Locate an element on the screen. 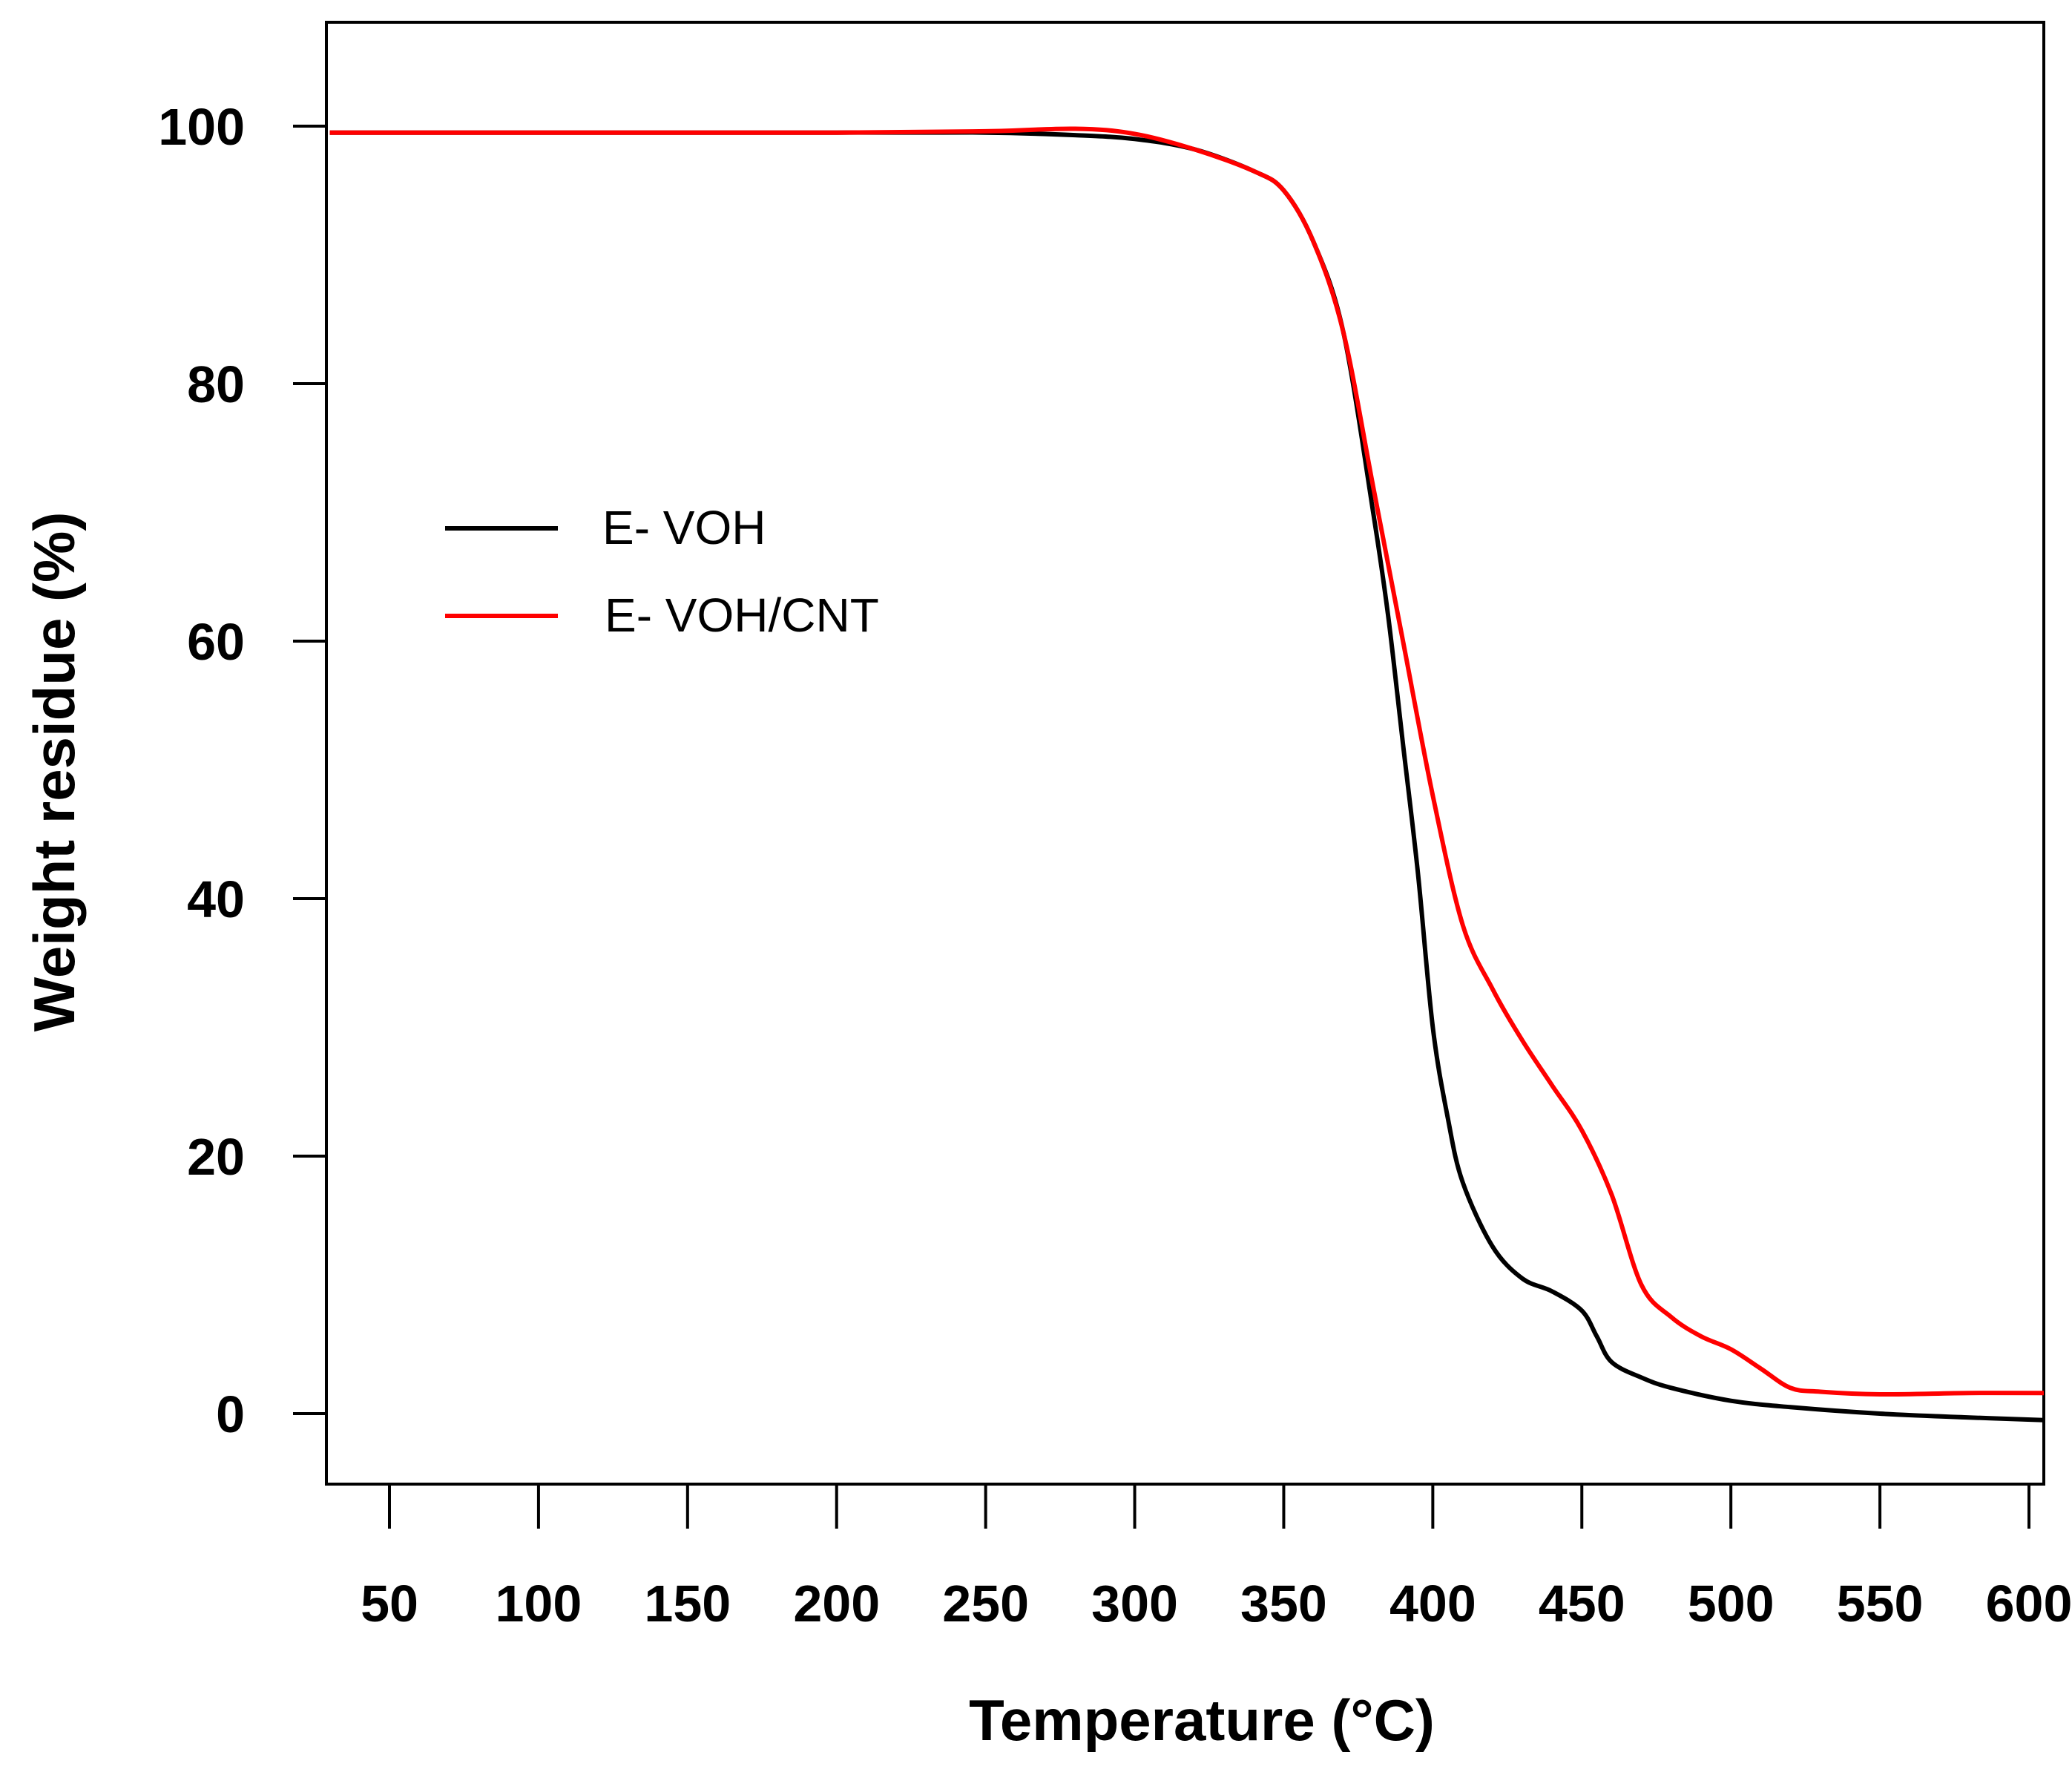 The width and height of the screenshot is (2072, 1775). x-tick-label-50: 50 is located at coordinates (389, 1604).